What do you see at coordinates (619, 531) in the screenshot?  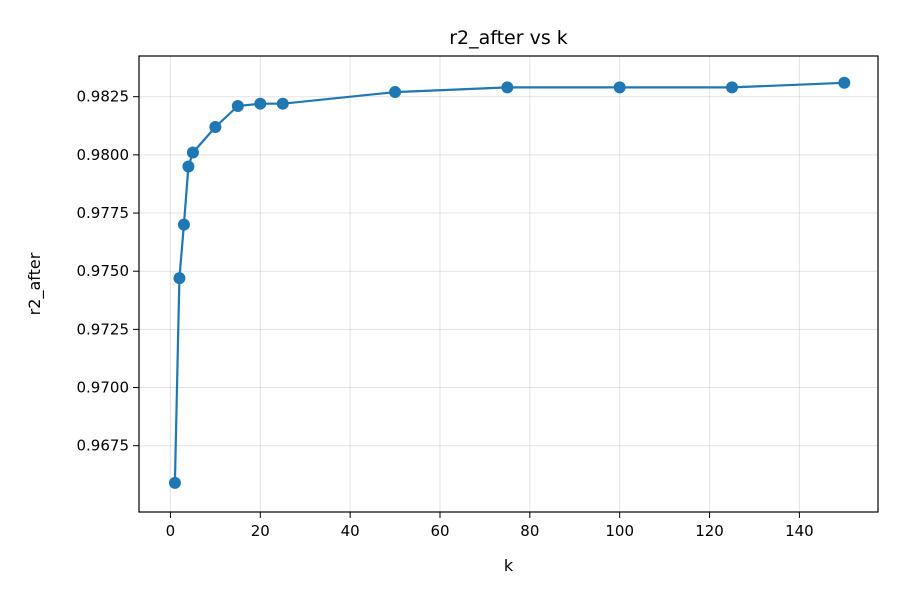 I see `x-tick-label: 100` at bounding box center [619, 531].